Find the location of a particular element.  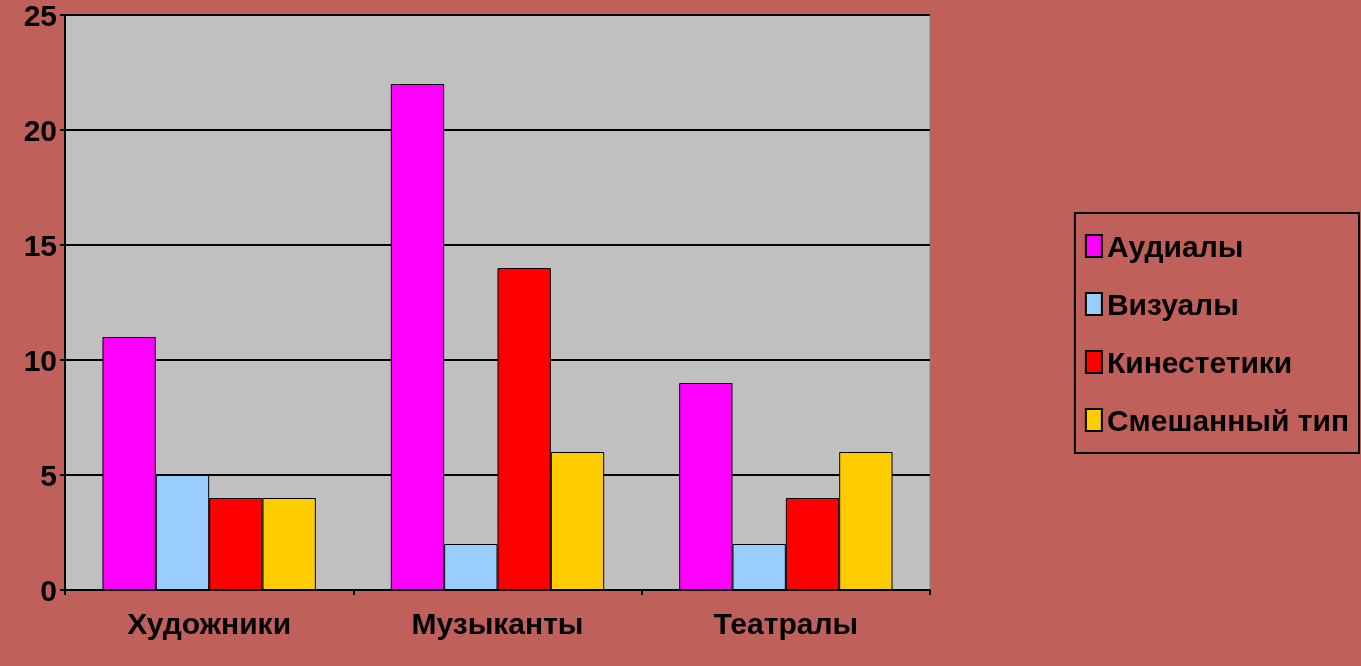

y-tick-label: 20 is located at coordinates (40, 130).